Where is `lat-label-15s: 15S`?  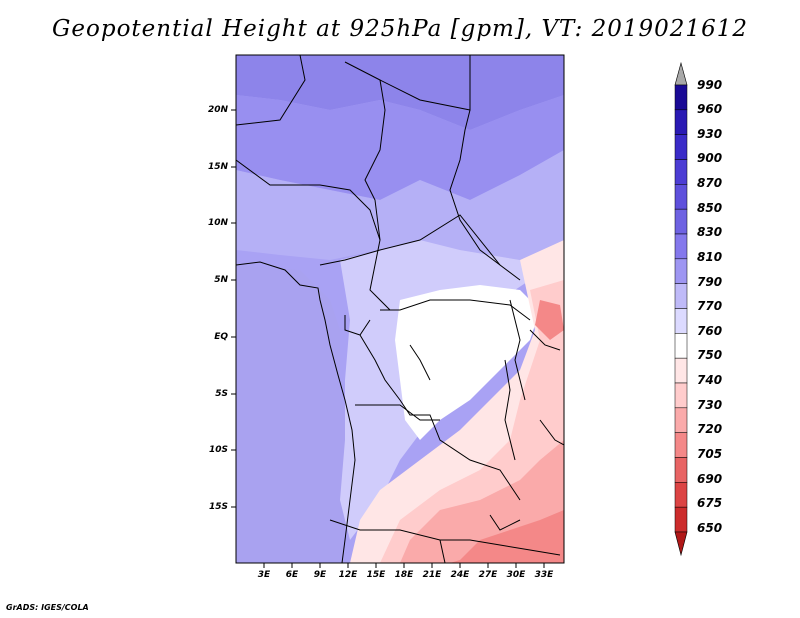 lat-label-15s: 15S is located at coordinates (218, 507).